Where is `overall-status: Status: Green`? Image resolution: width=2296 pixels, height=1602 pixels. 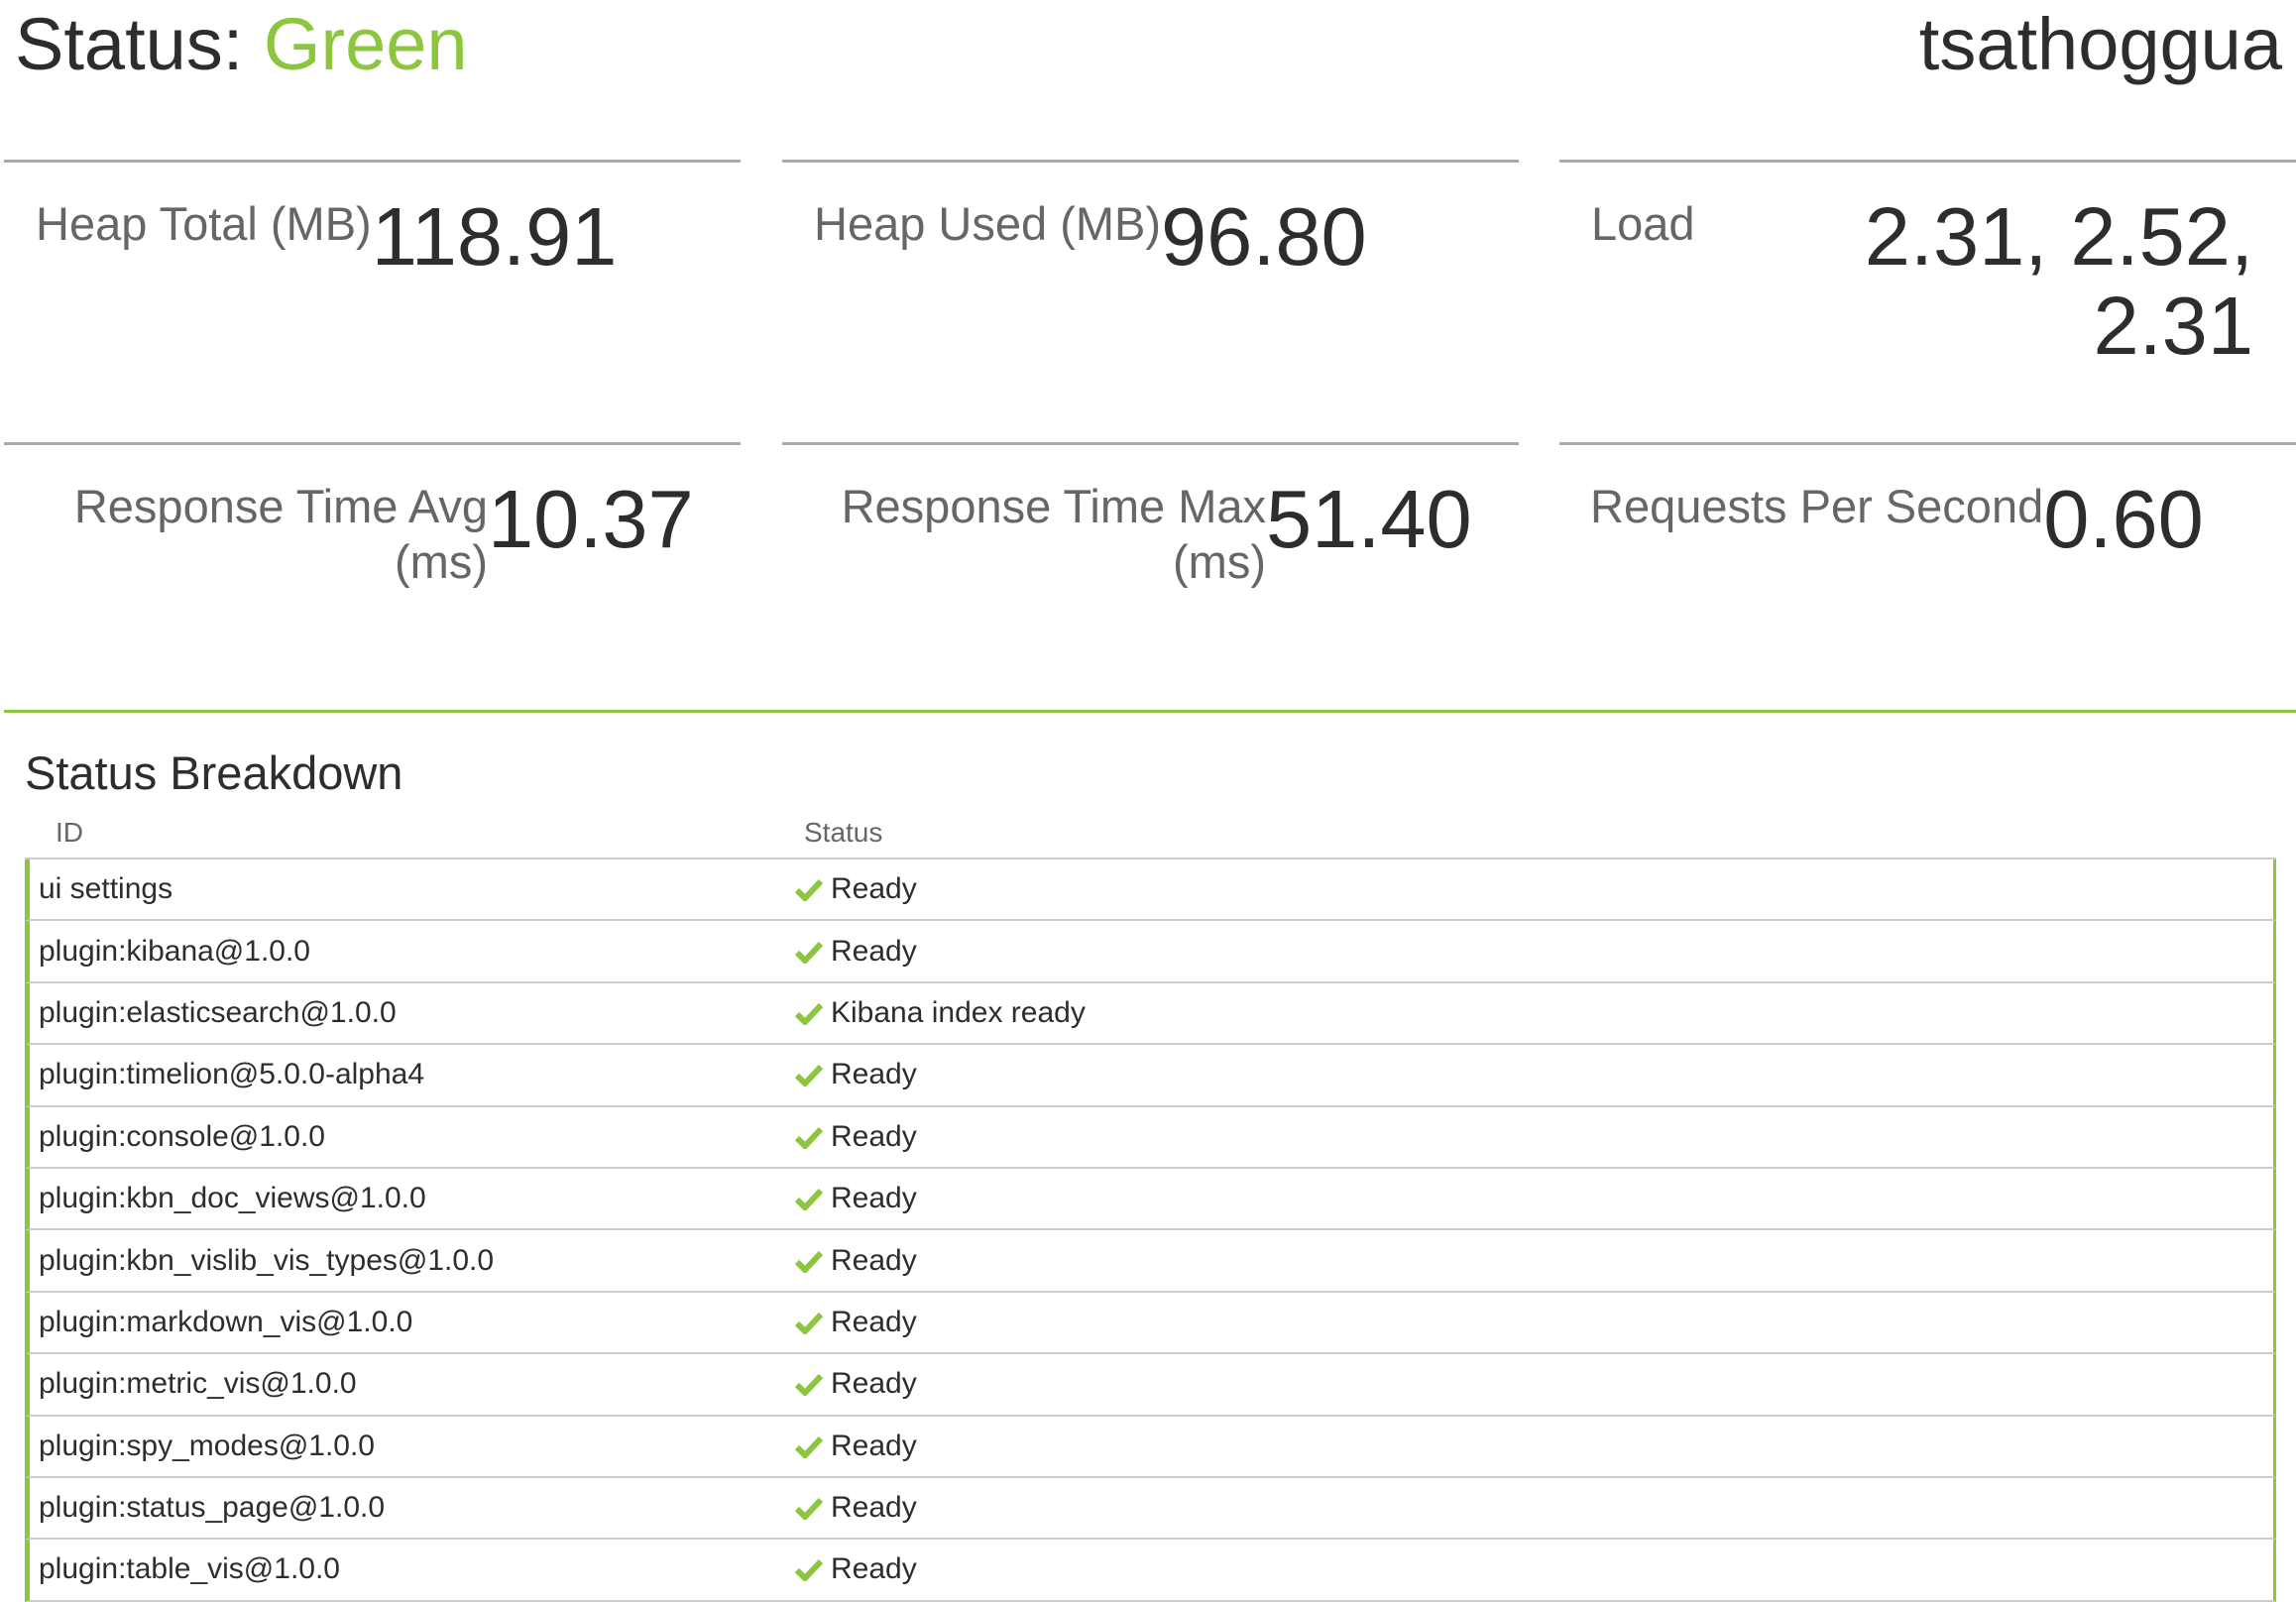
overall-status: Status: Green is located at coordinates (242, 45).